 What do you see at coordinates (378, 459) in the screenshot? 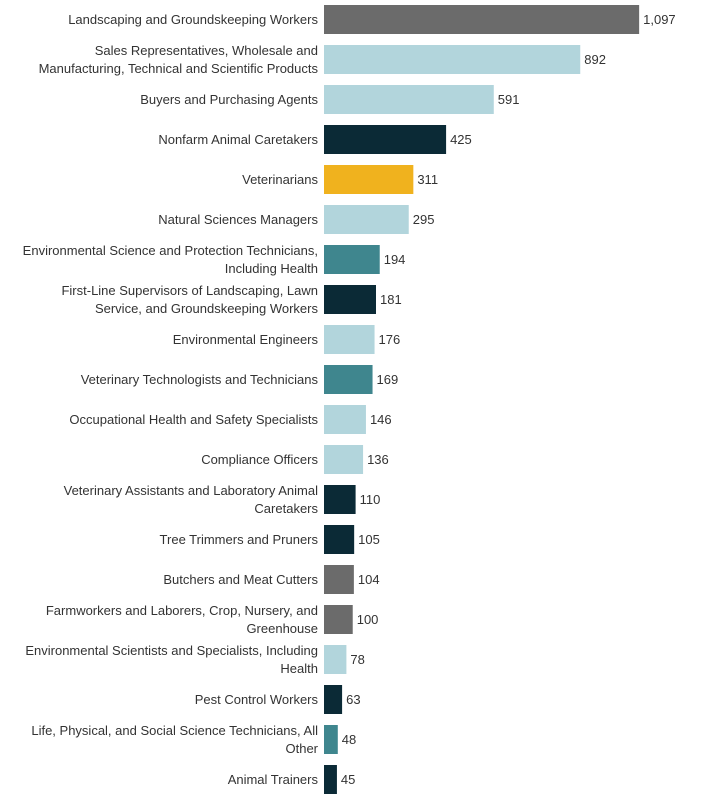
I see `value-label-12: 136` at bounding box center [378, 459].